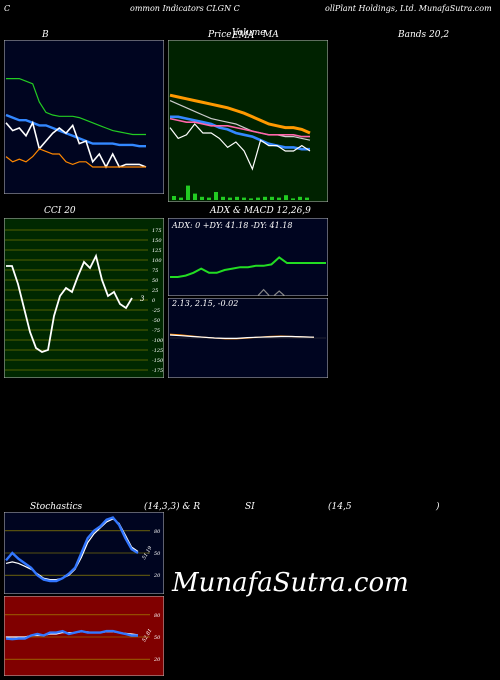  Describe the element at coordinates (156, 331) in the screenshot. I see `cci-tick-label: -75` at that location.